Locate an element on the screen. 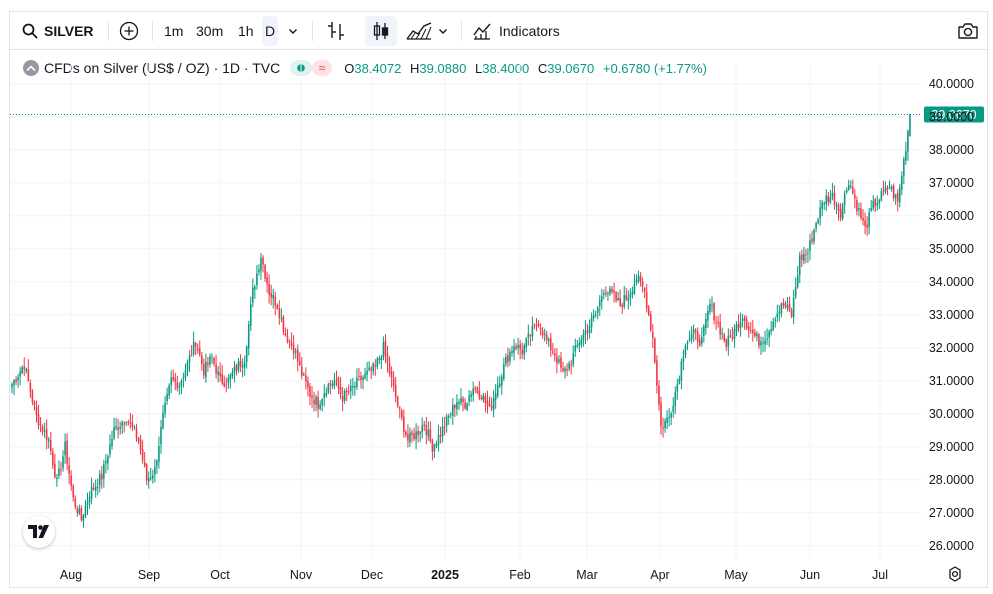 The image size is (993, 594). bar-style-icon is located at coordinates (336, 31).